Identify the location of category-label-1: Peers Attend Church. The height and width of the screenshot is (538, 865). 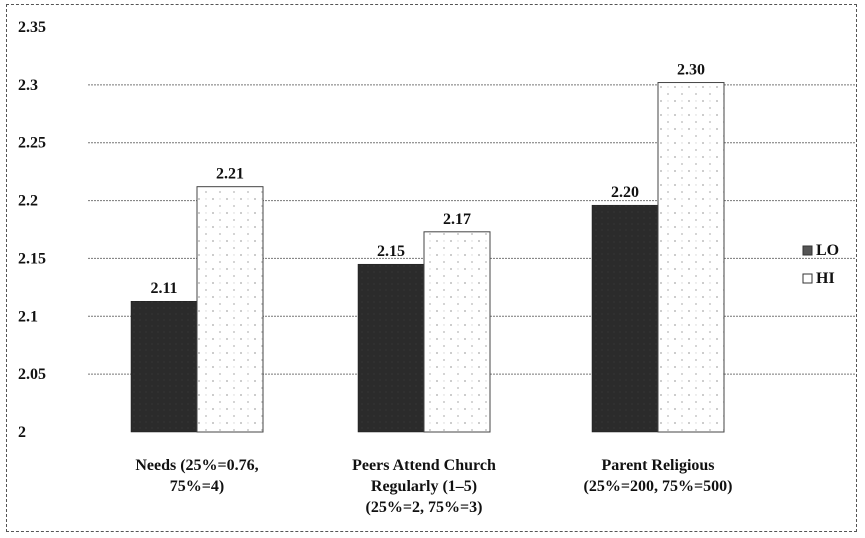
(424, 465).